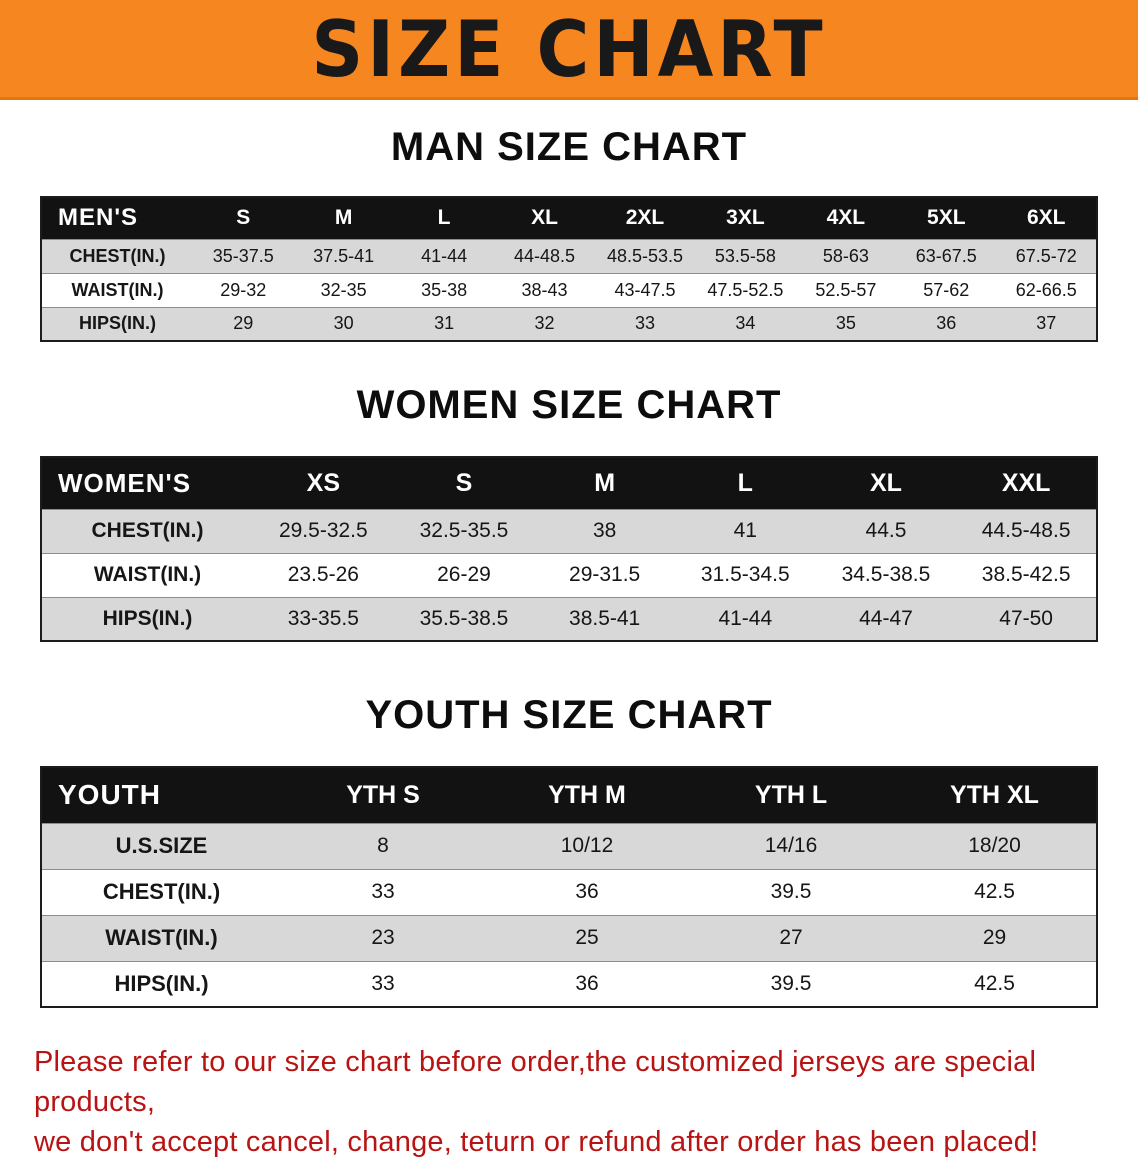 This screenshot has height=1162, width=1138. Describe the element at coordinates (745, 323) in the screenshot. I see `size-value-cell: 34` at that location.